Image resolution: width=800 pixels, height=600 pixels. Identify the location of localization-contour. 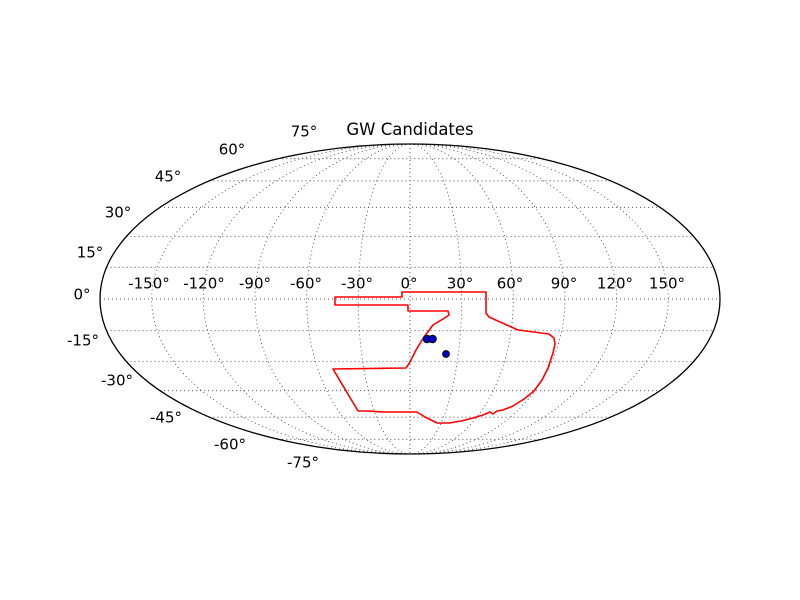
(444, 357).